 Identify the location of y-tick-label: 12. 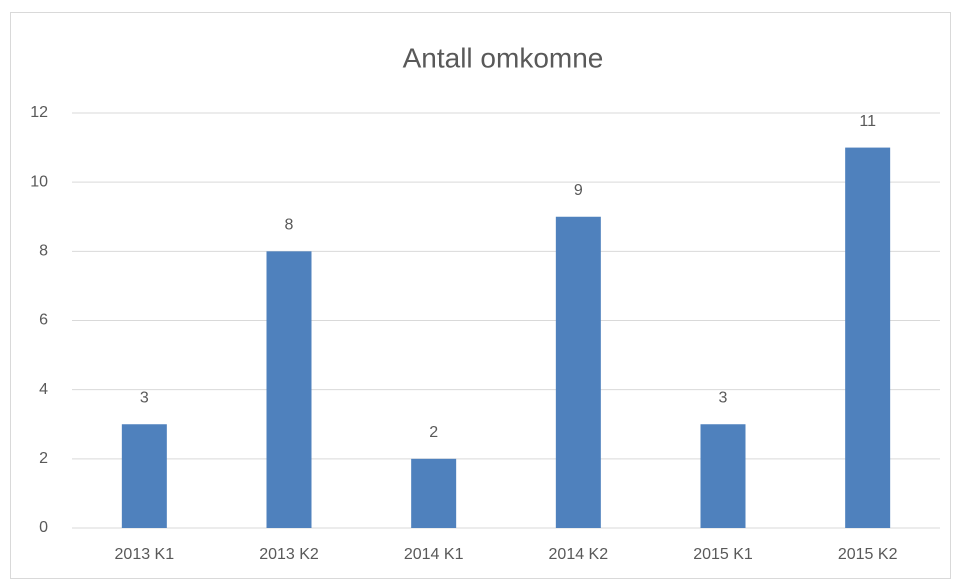
(39, 112).